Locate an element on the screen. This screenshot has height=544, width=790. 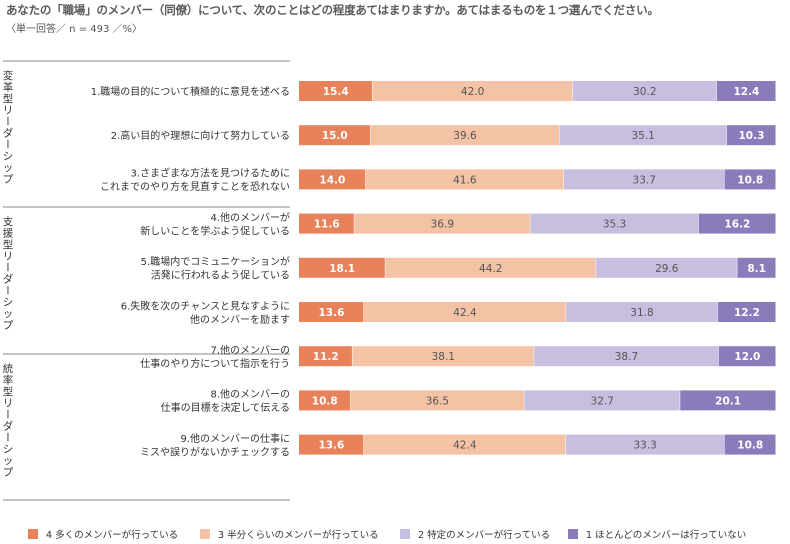
data-label: 10.3 is located at coordinates (751, 136).